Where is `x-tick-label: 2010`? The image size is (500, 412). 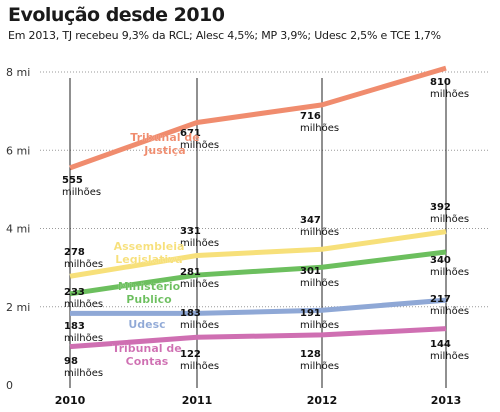
x-tick-label: 2010 is located at coordinates (70, 400).